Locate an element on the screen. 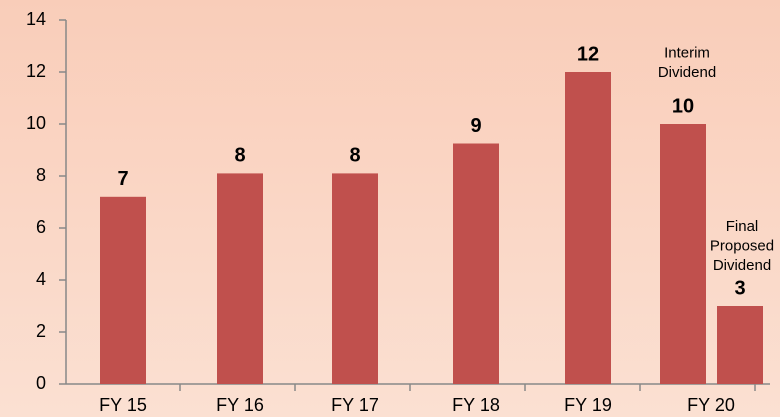  x-tick-label: FY 19 is located at coordinates (588, 405).